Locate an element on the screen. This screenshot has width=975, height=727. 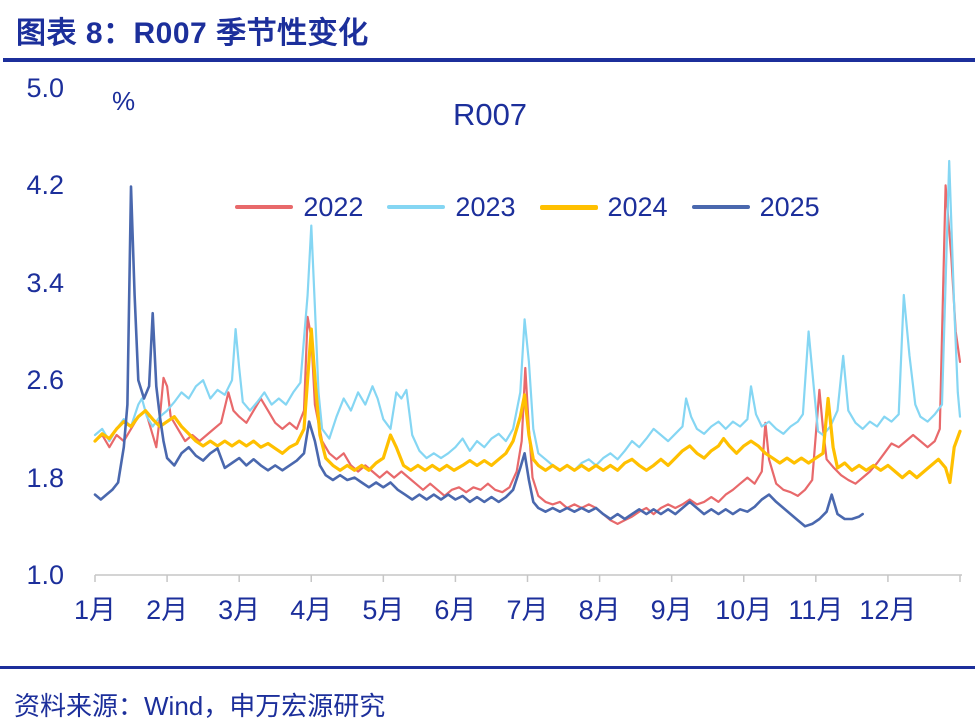
legend-label: 2024 is located at coordinates (637, 206).